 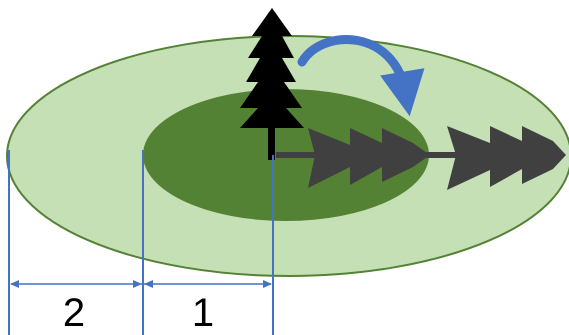 What do you see at coordinates (361, 76) in the screenshot?
I see `curved-arrow-icon` at bounding box center [361, 76].